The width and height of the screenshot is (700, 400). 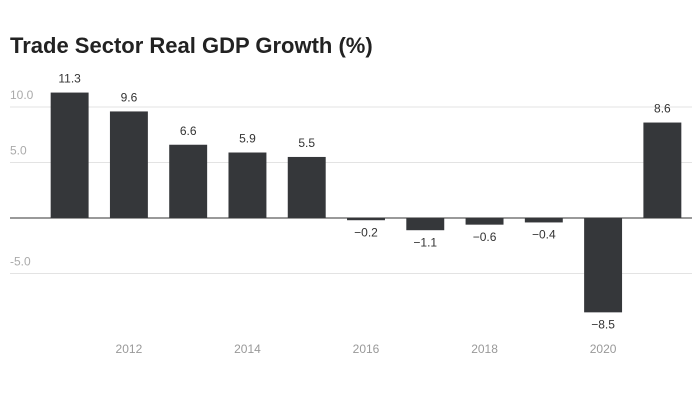 I want to click on x-tick-label: 2018, so click(x=484, y=349).